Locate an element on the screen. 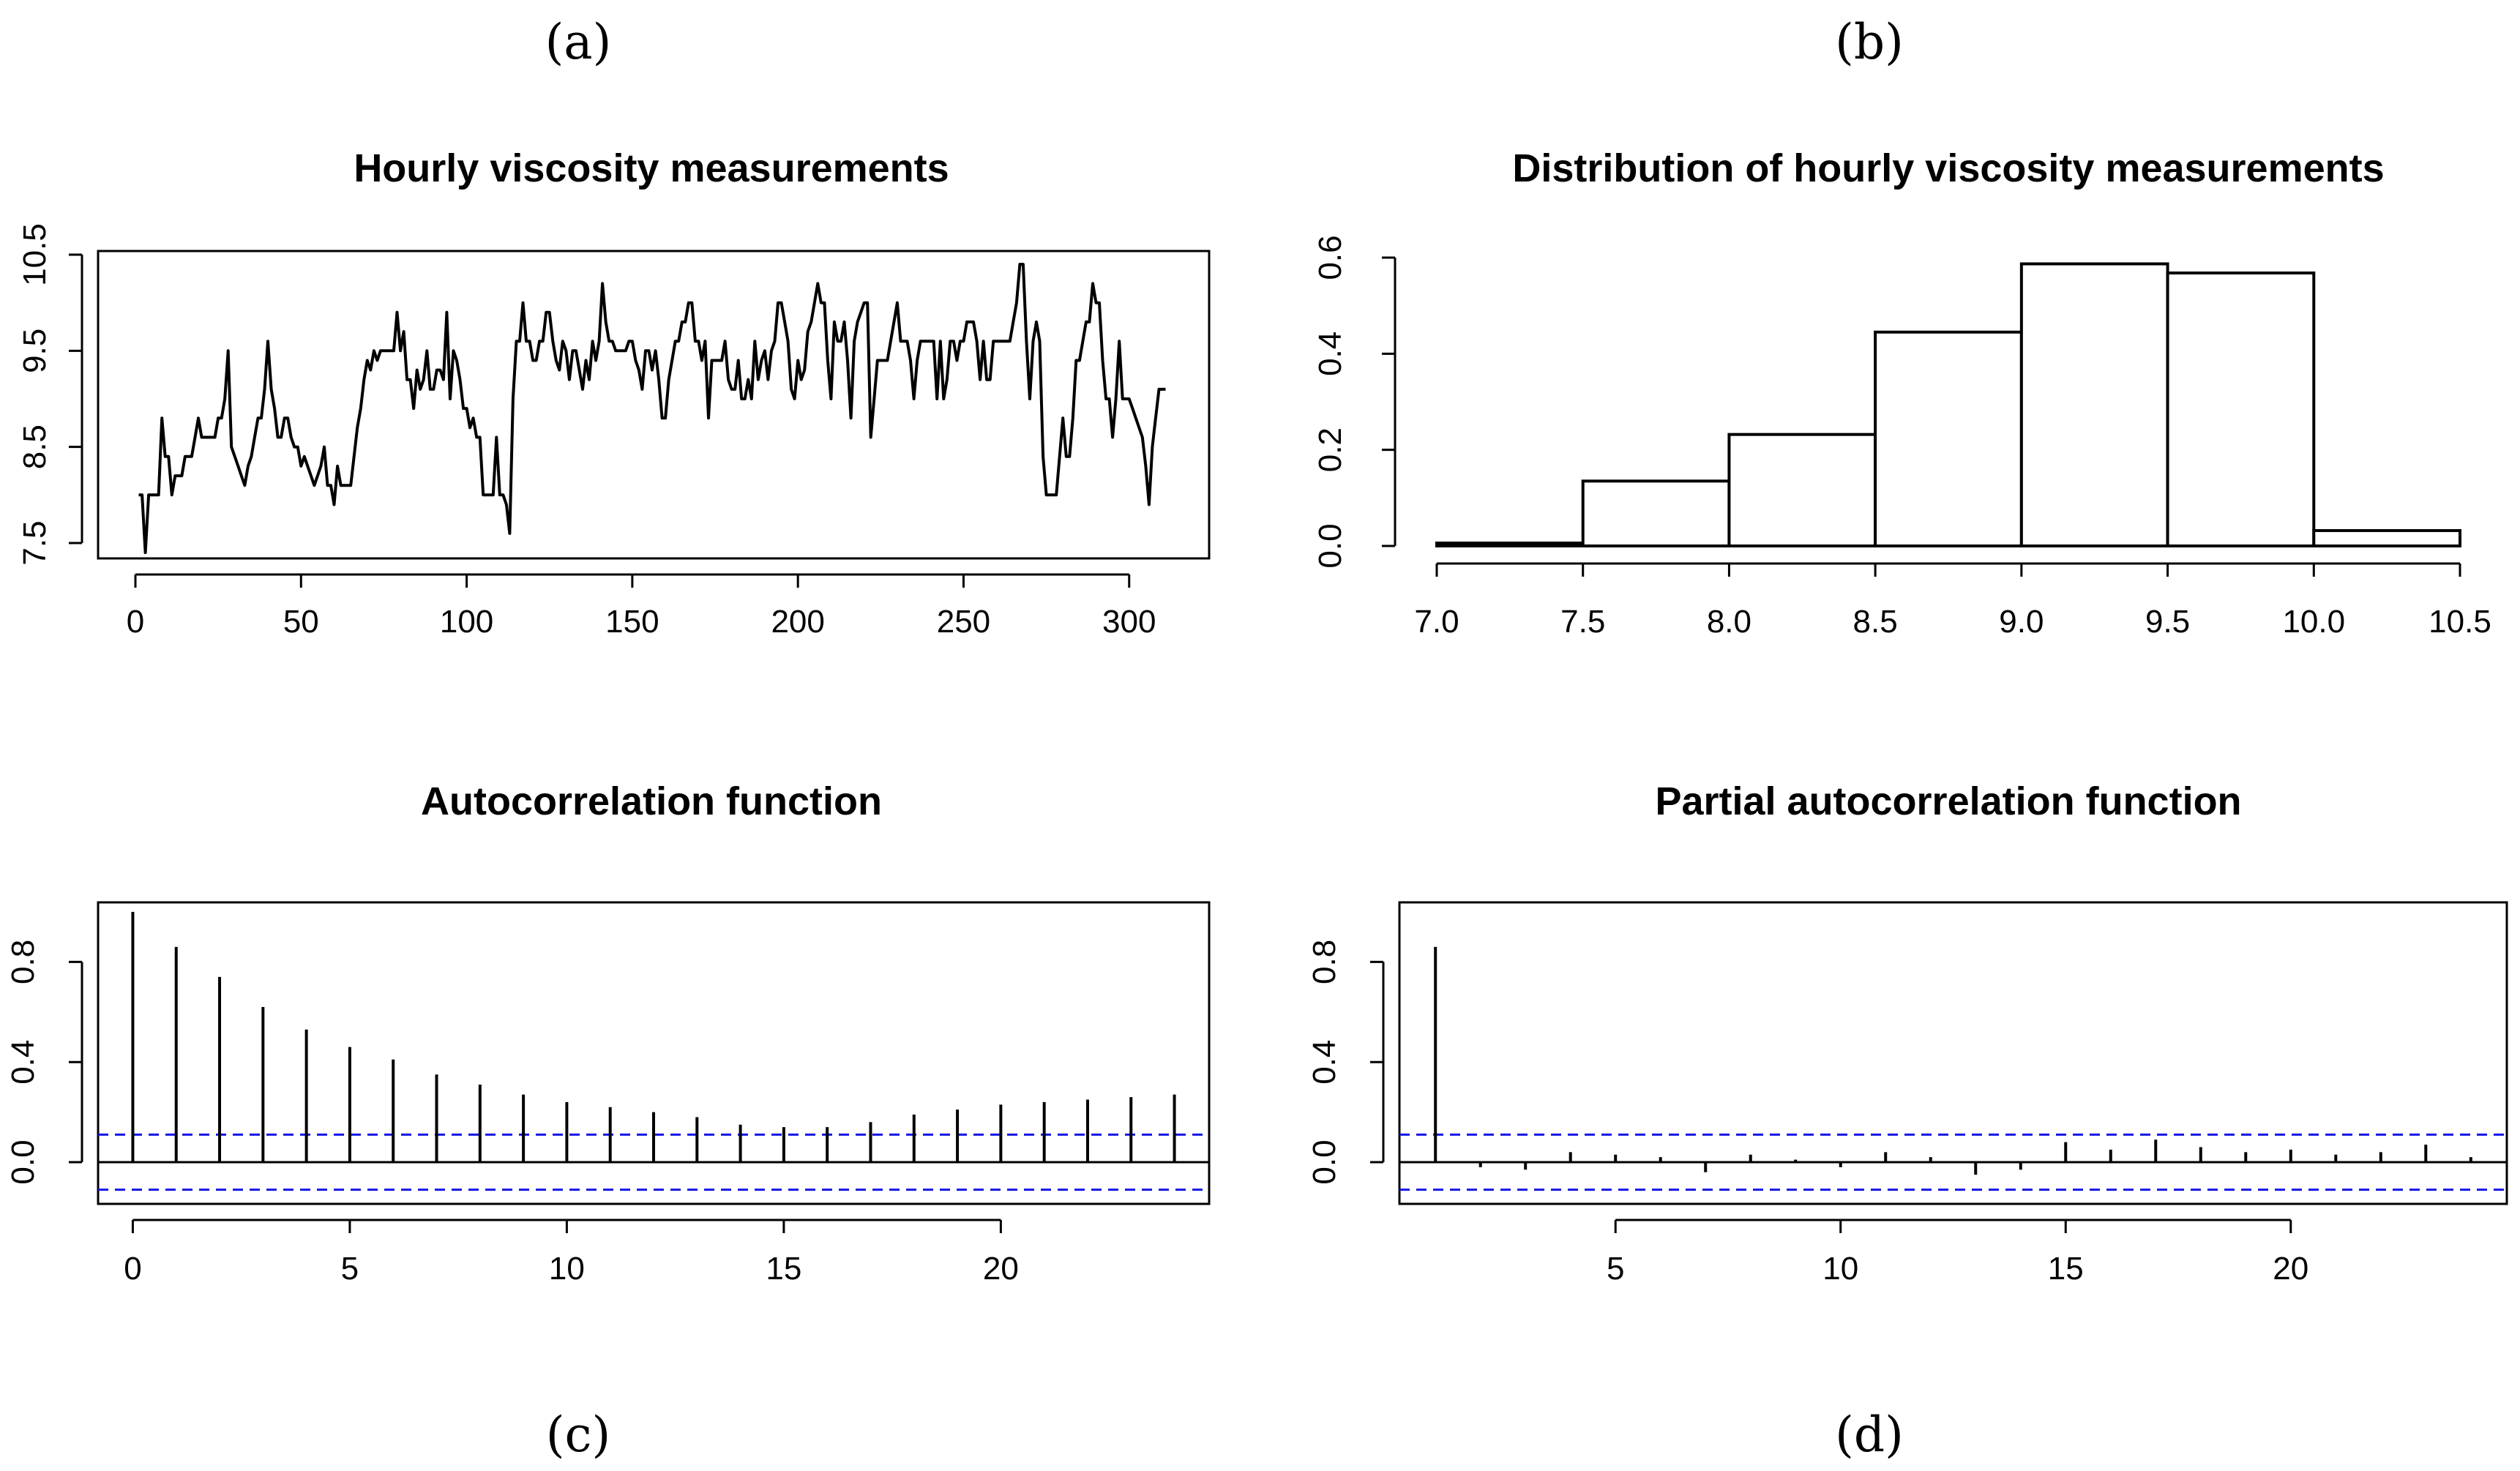 The height and width of the screenshot is (1471, 2520). plot-d: 5 10 15 20 0.0 0.4 0.8 is located at coordinates (1907, 1094).